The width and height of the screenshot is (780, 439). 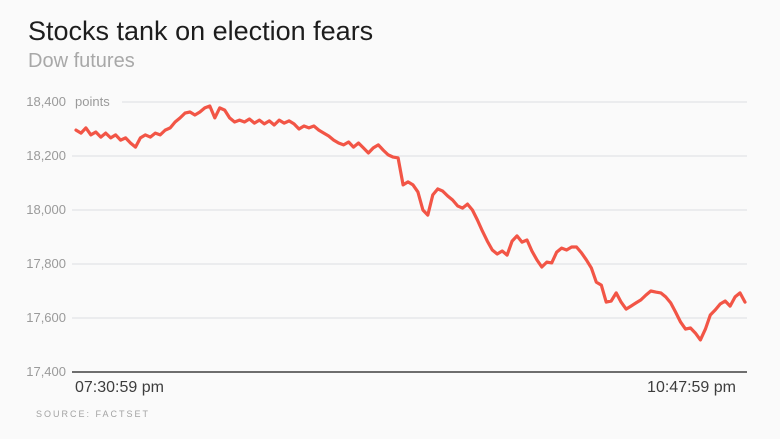 What do you see at coordinates (46, 209) in the screenshot?
I see `y-tick-label-18000: 18,000` at bounding box center [46, 209].